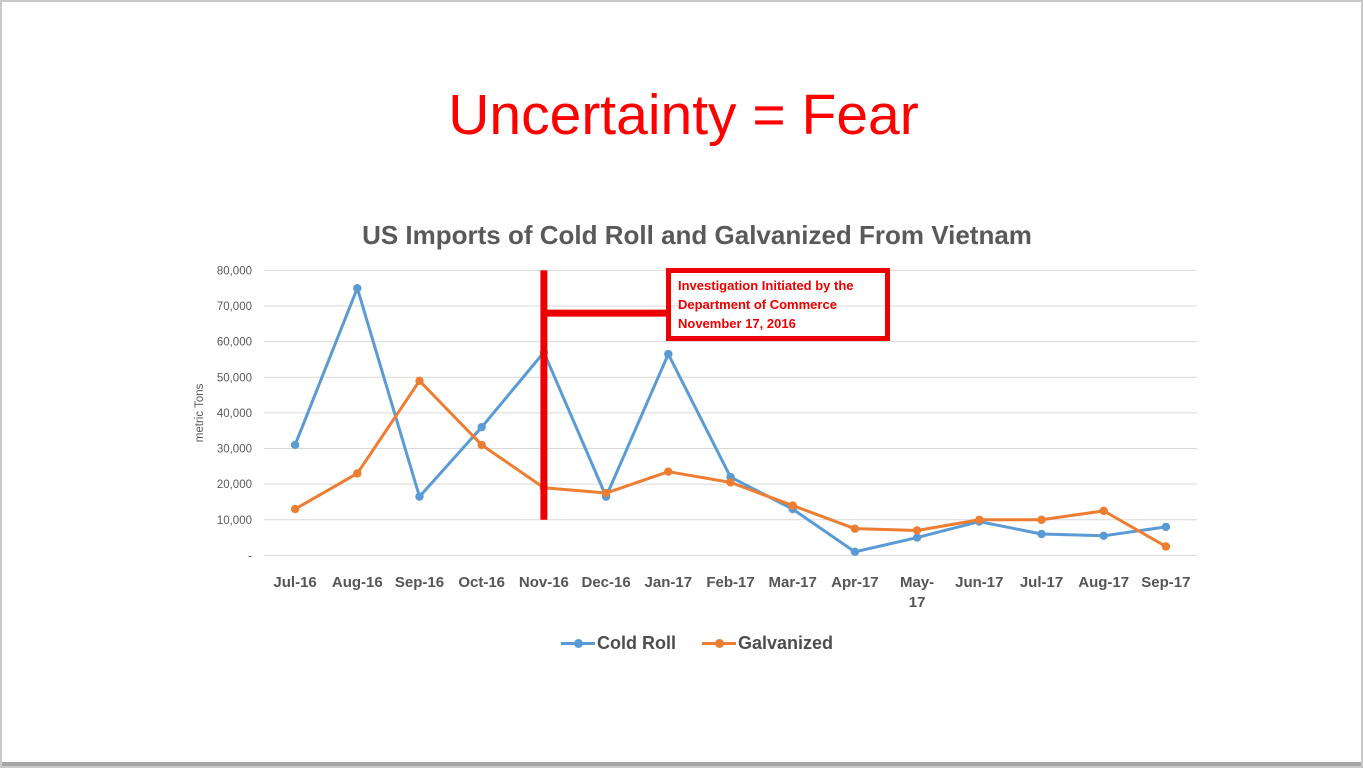  What do you see at coordinates (1041, 582) in the screenshot?
I see `x-axis-tick-label: Jul-17` at bounding box center [1041, 582].